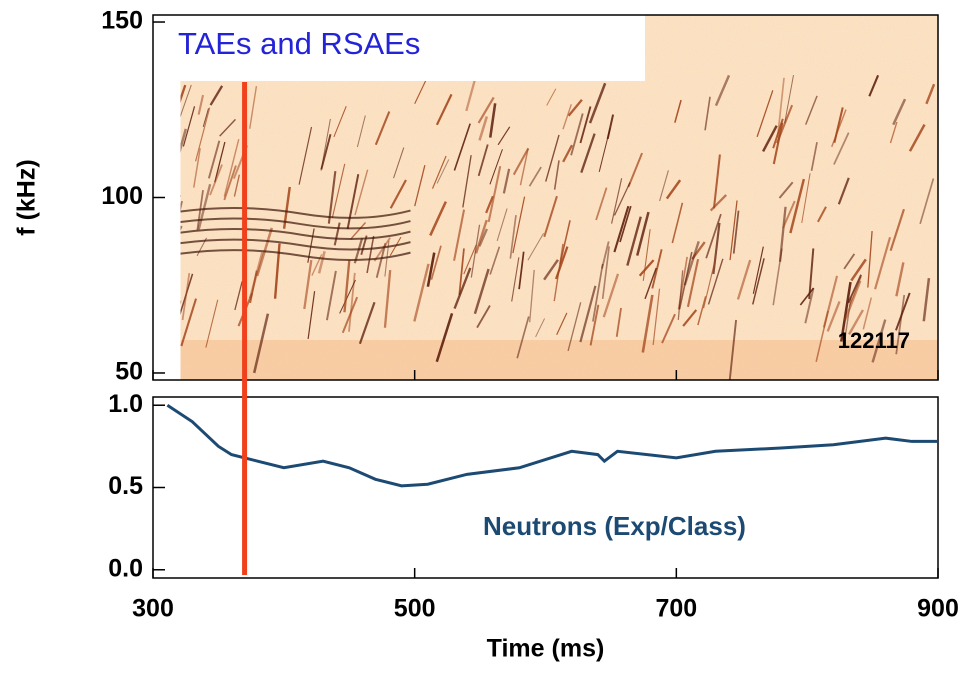 This screenshot has width=973, height=680. Describe the element at coordinates (129, 372) in the screenshot. I see `y-tick-label: 50` at that location.